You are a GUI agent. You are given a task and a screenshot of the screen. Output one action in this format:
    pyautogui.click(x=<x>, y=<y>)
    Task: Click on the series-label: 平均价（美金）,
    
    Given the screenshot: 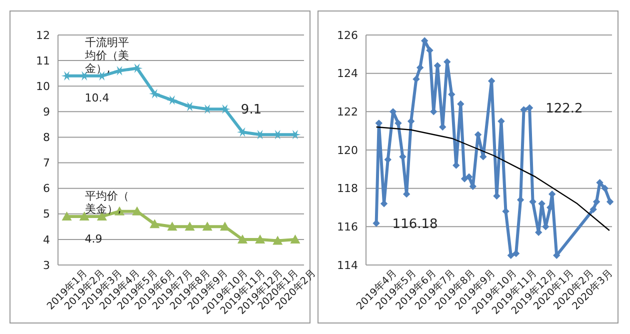 What is the action you would take?
    pyautogui.click(x=106, y=202)
    